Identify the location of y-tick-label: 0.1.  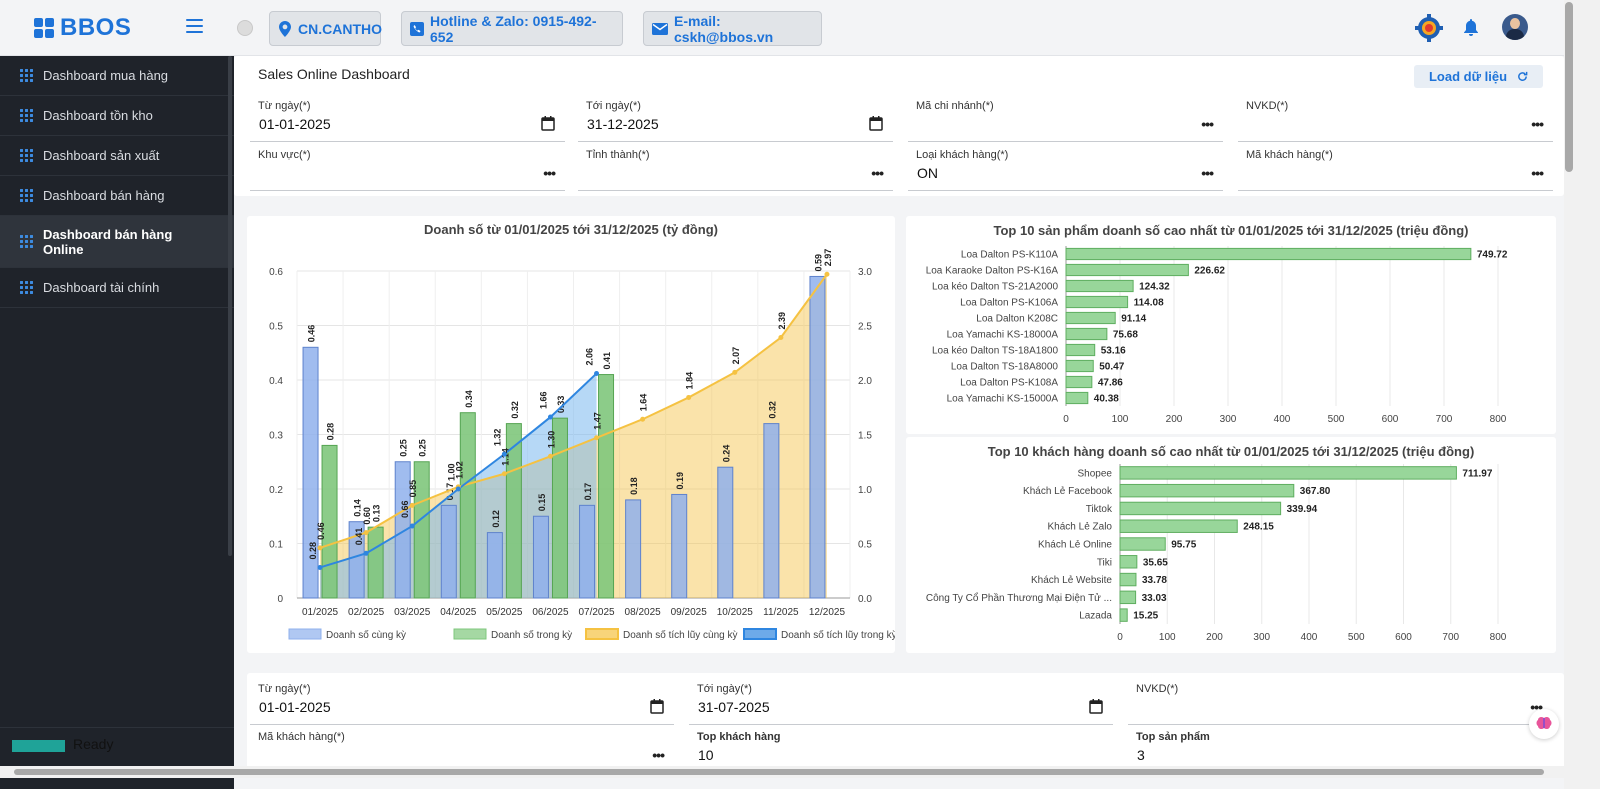
(276, 545).